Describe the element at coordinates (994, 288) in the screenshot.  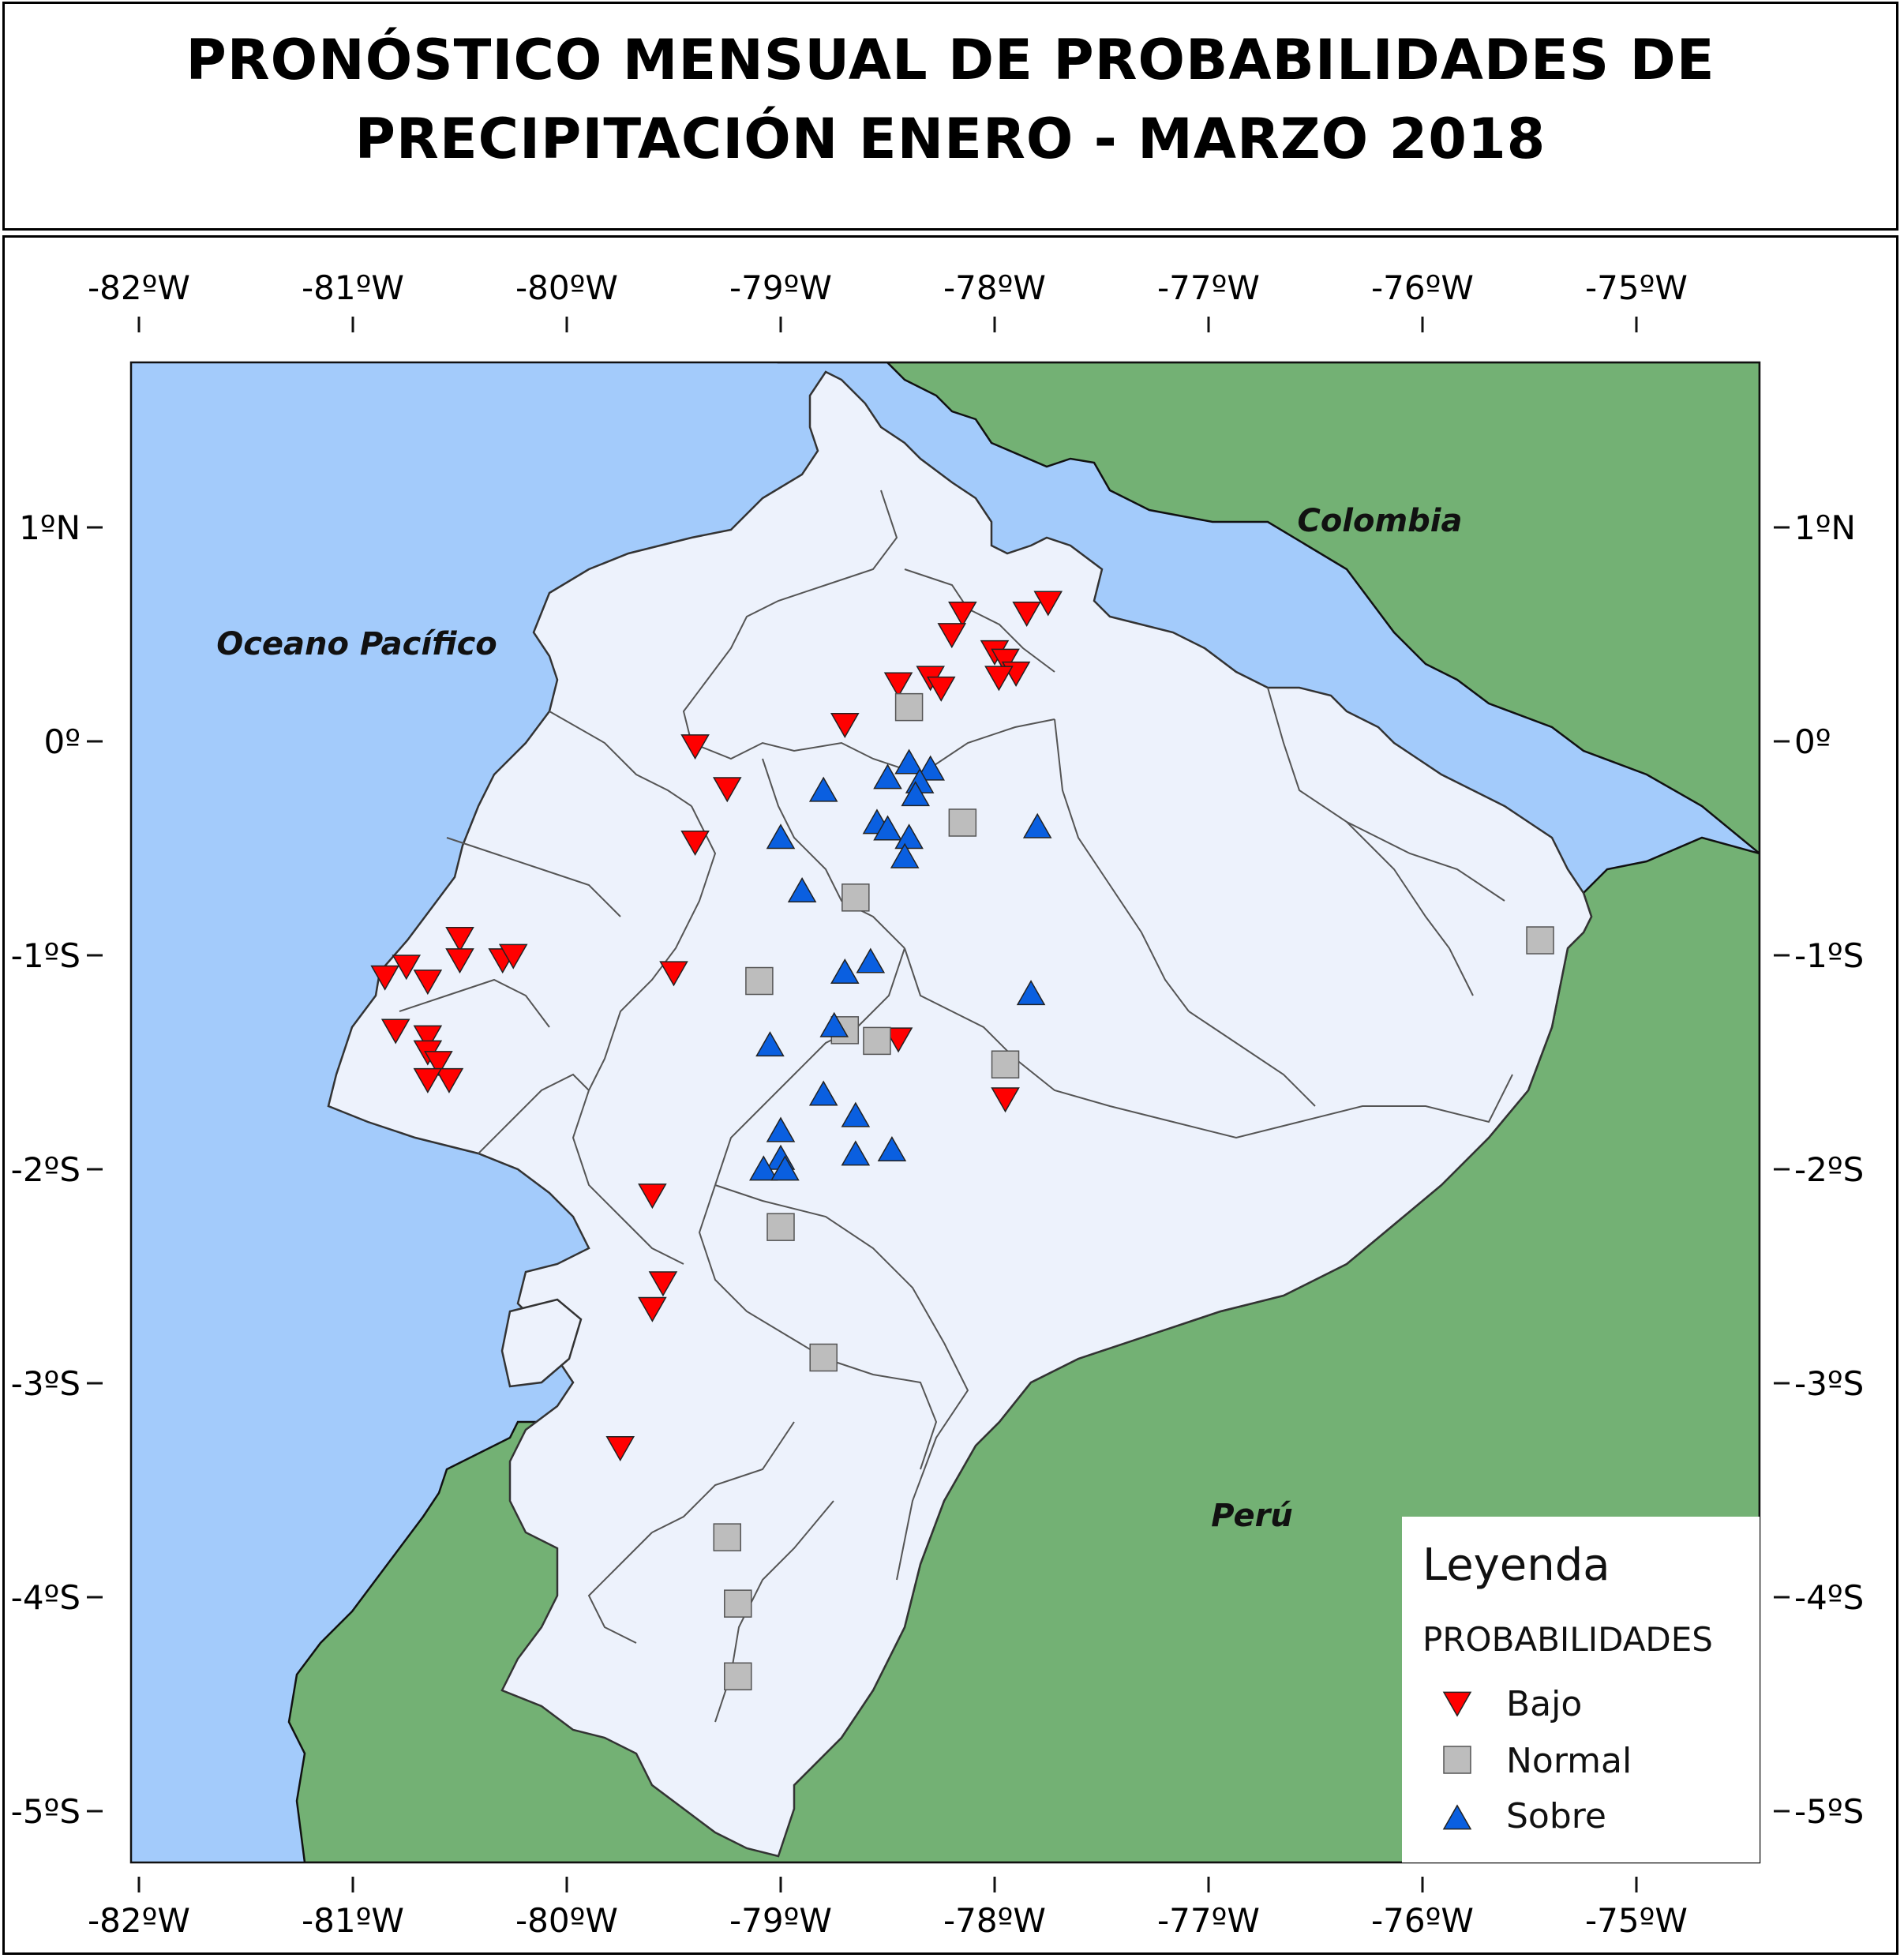
I see `lon-label-top: -78ºW` at that location.